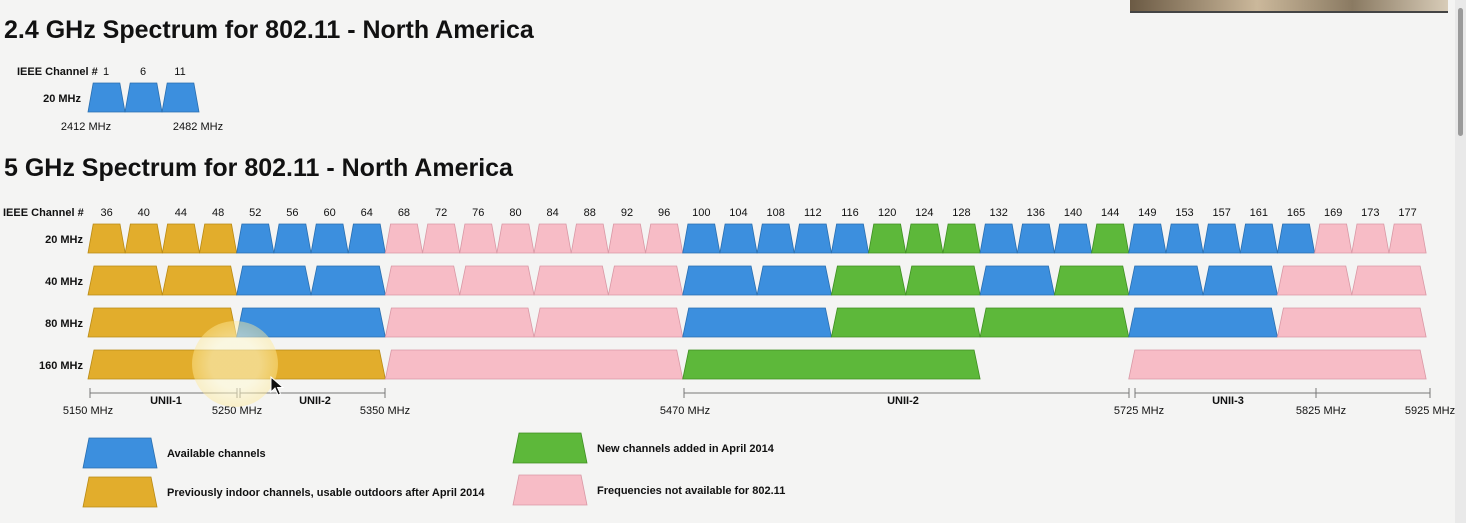 The height and width of the screenshot is (523, 1466). Describe the element at coordinates (237, 411) in the screenshot. I see `freq-label-5250: 5250 MHz` at that location.